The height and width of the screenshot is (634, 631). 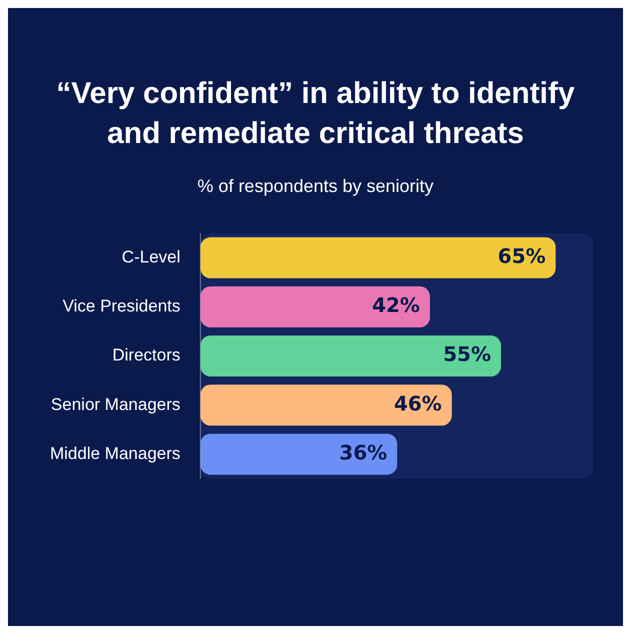 What do you see at coordinates (522, 256) in the screenshot?
I see `data-label: 65%` at bounding box center [522, 256].